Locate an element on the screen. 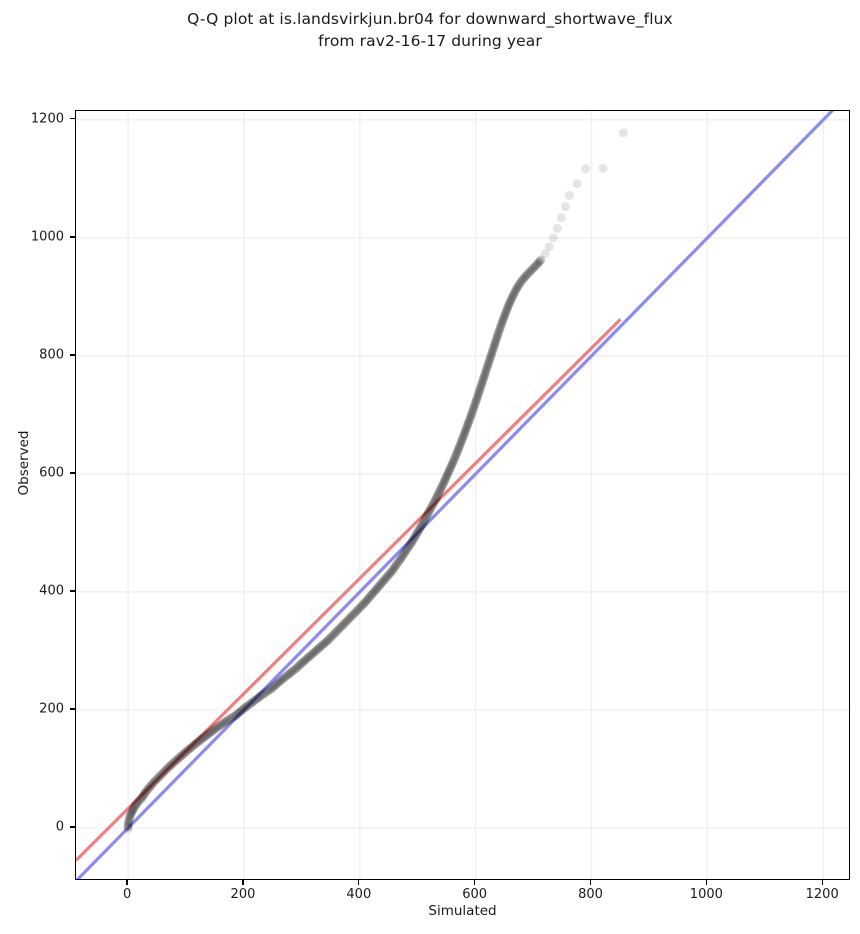  y-tick-mark is located at coordinates (72, 709).